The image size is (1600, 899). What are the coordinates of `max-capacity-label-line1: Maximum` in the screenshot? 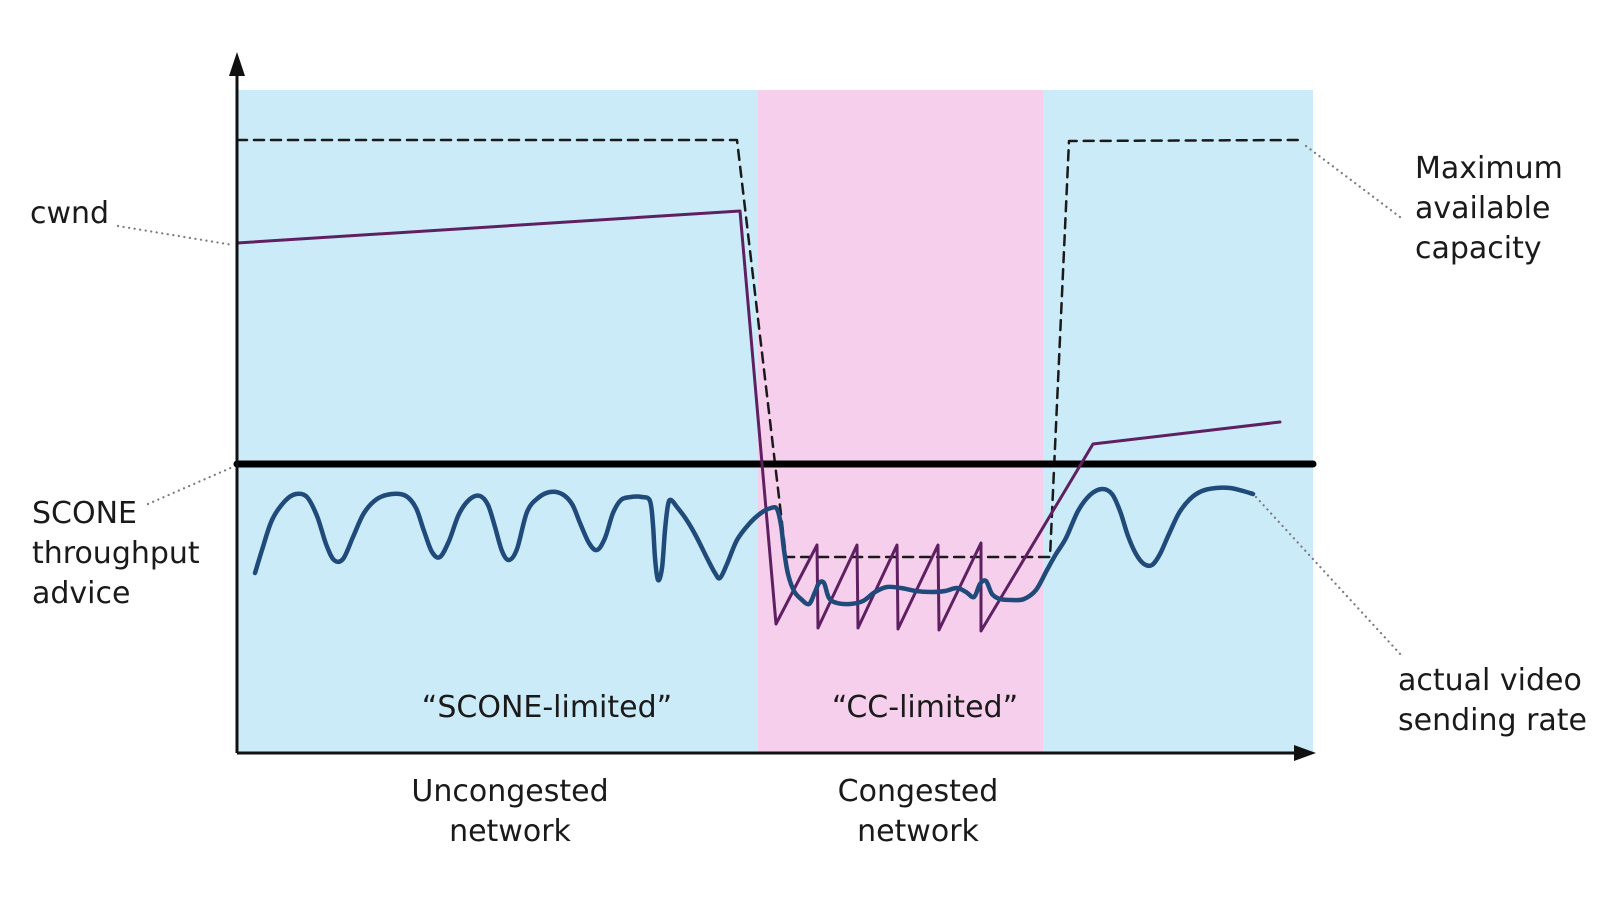 It's located at (1489, 168).